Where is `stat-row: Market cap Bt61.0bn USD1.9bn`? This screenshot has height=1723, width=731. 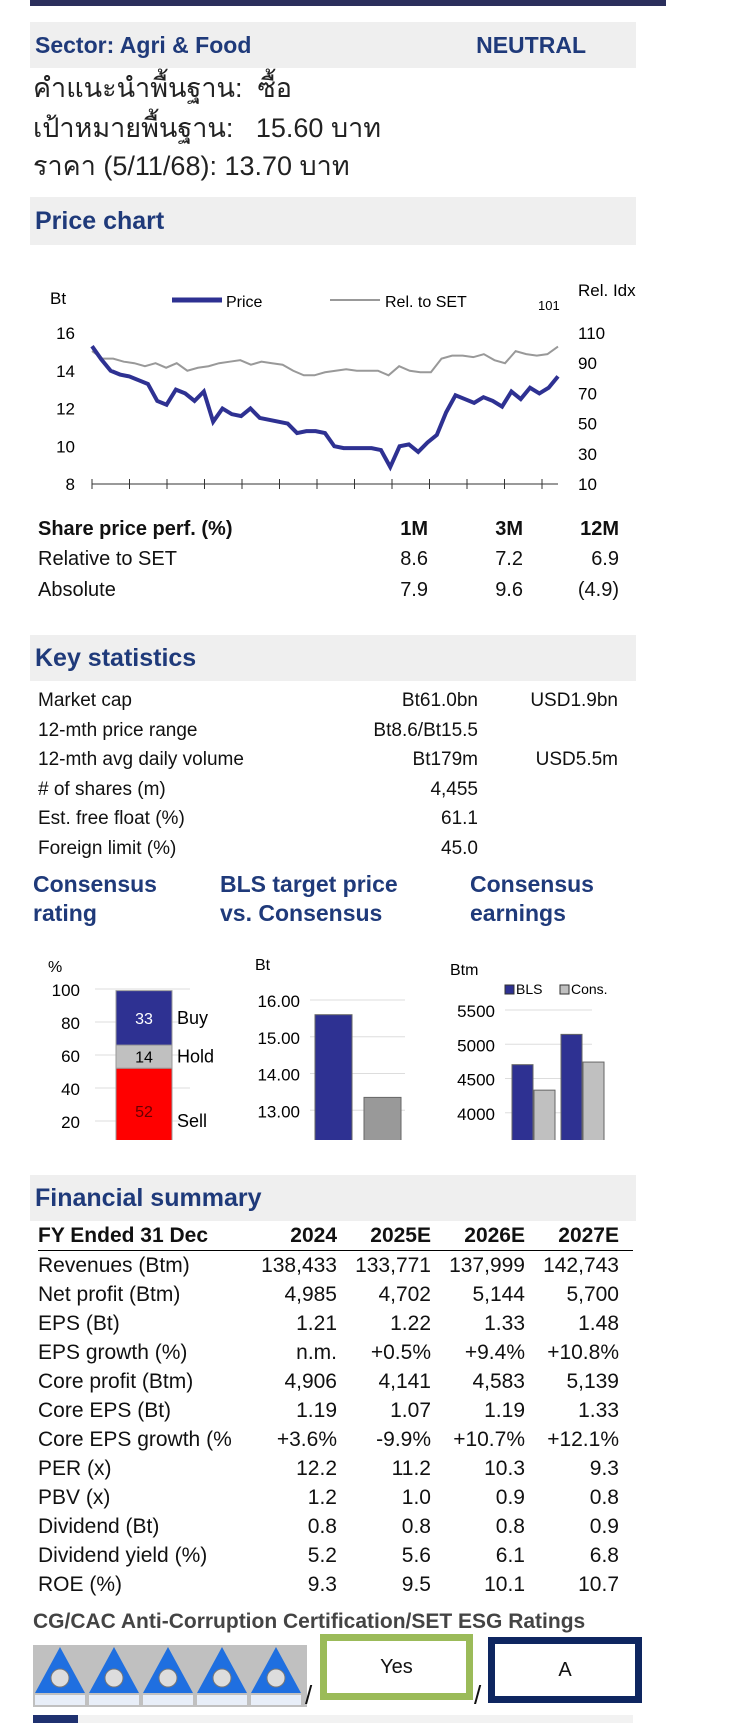
stat-row: Market cap Bt61.0bn USD1.9bn is located at coordinates (333, 701).